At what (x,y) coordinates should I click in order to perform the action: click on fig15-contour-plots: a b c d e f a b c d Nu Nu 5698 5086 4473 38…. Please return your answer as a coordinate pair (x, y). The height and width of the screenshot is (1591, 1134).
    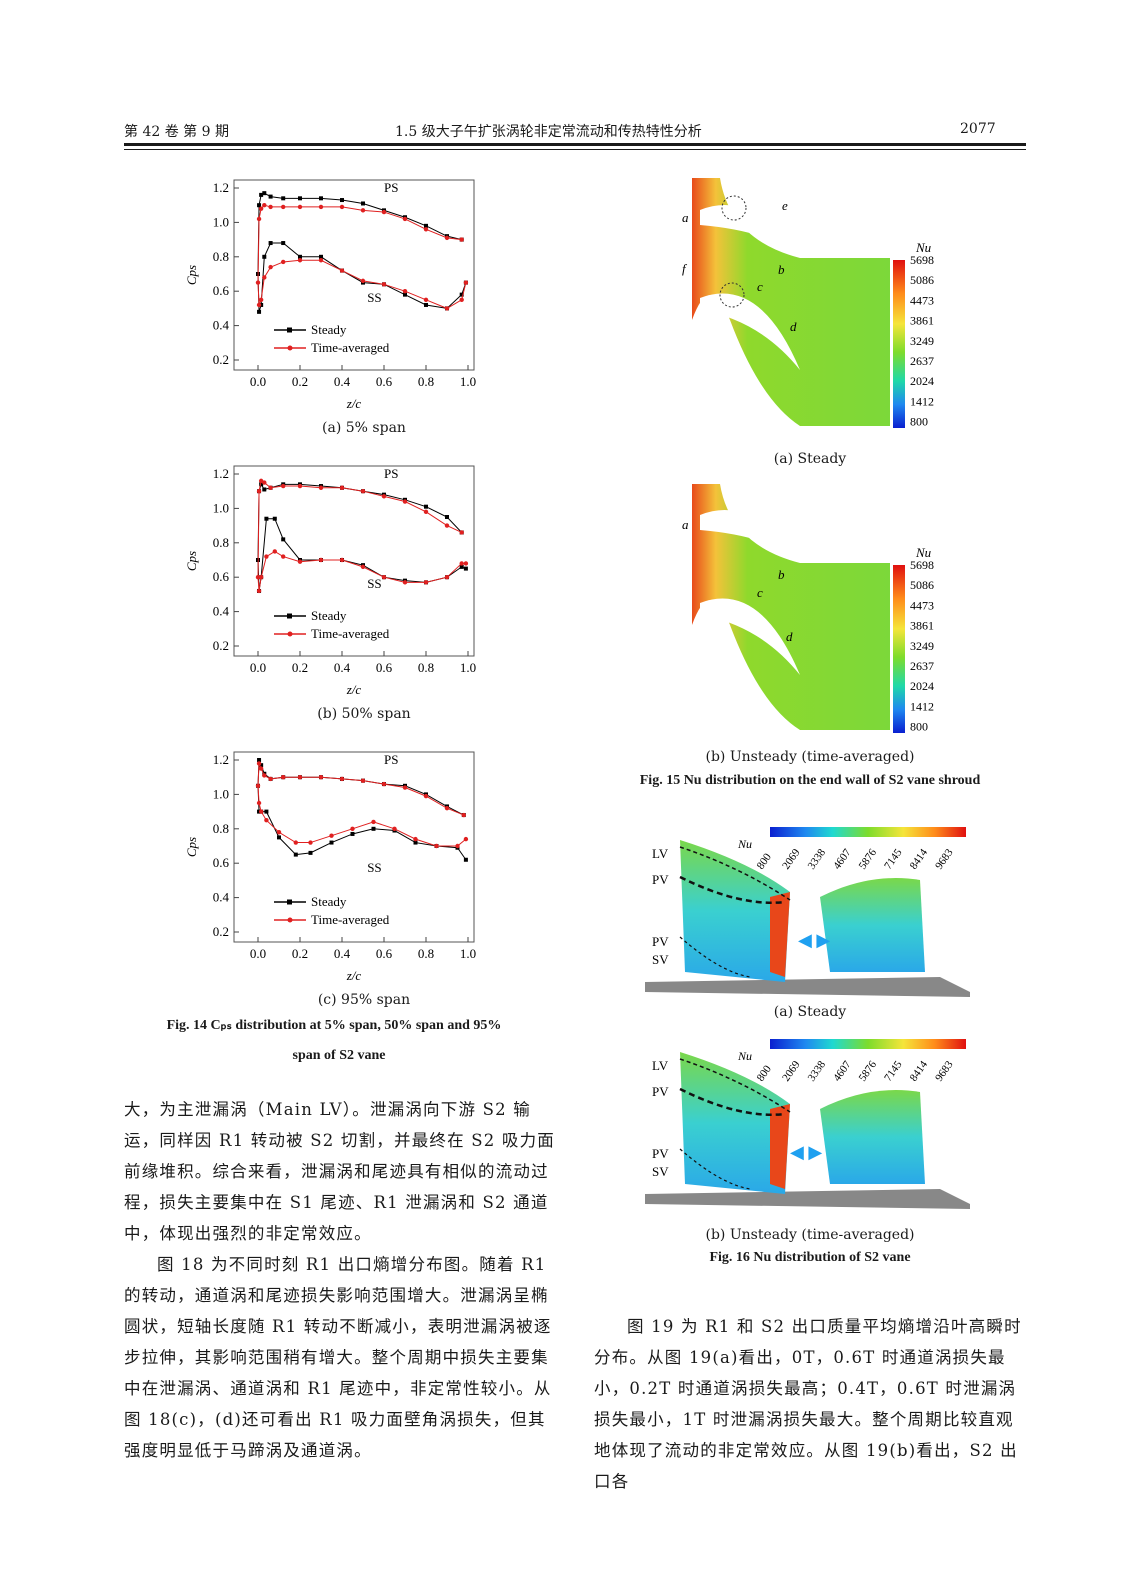
    Looking at the image, I should click on (808, 456).